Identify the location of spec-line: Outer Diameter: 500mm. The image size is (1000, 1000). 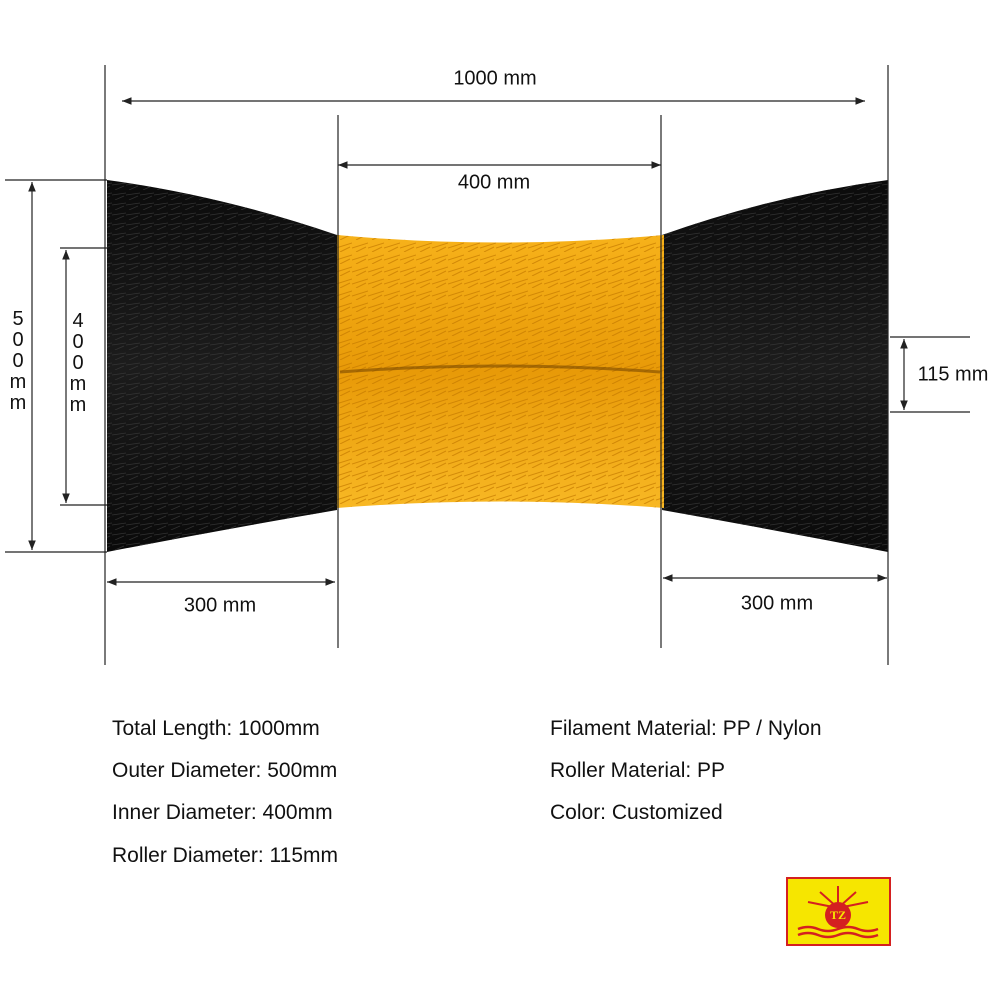
(225, 770).